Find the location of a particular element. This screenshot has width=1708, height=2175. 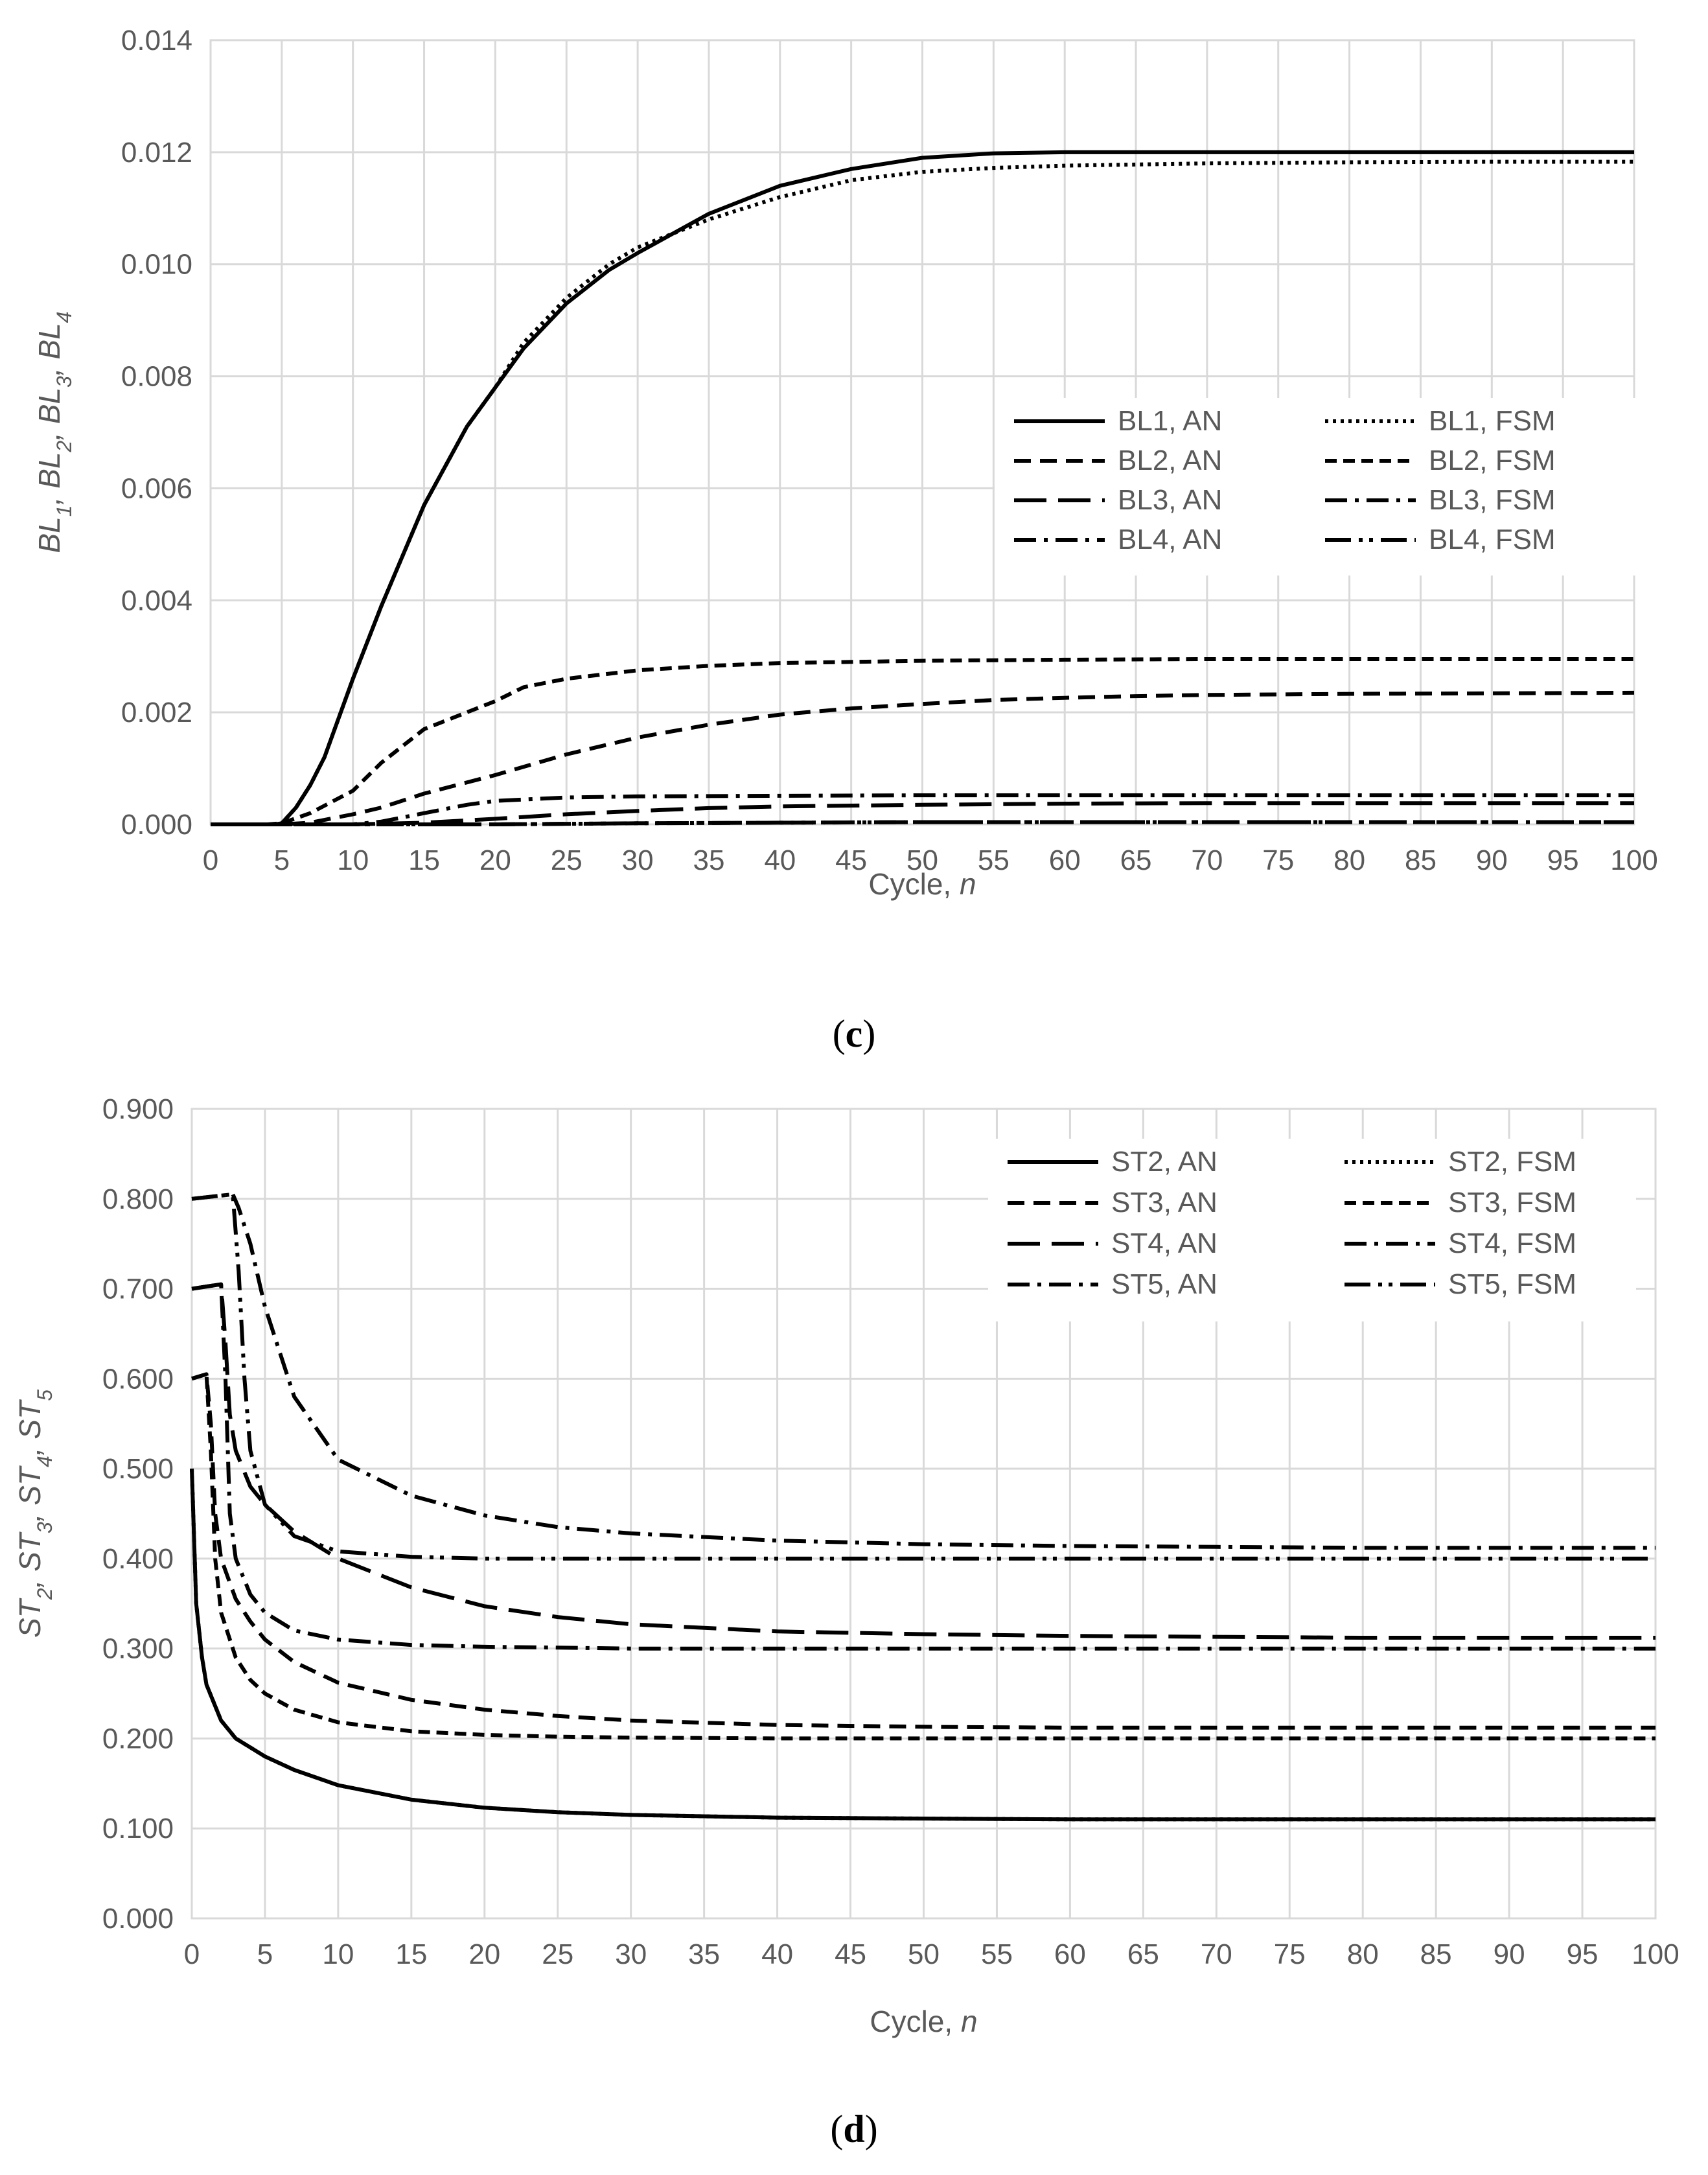

legend-label: ST3, AN is located at coordinates (1164, 1202).